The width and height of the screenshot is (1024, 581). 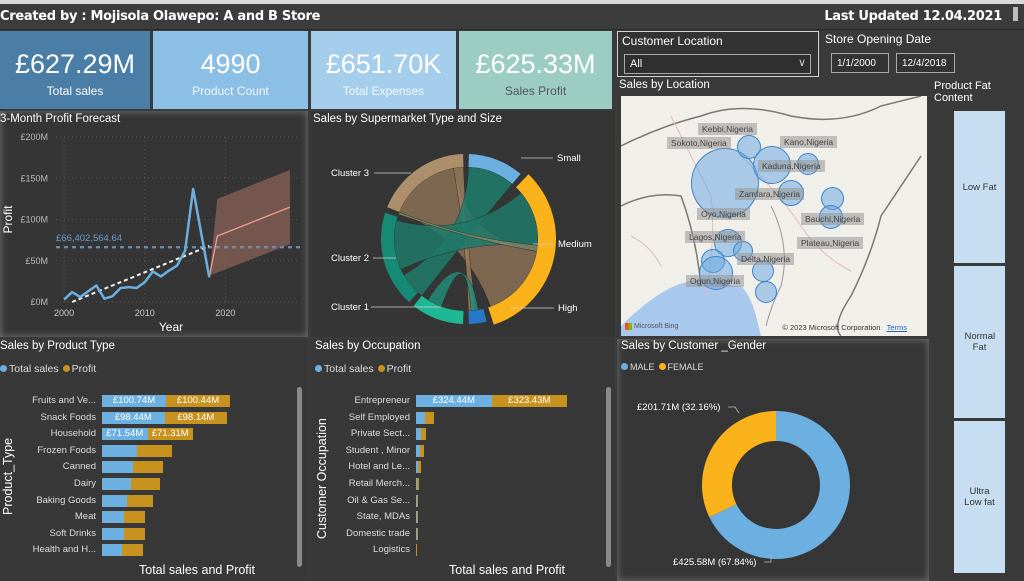 What do you see at coordinates (925, 63) in the screenshot?
I see `end-date-input: 12/4/2018` at bounding box center [925, 63].